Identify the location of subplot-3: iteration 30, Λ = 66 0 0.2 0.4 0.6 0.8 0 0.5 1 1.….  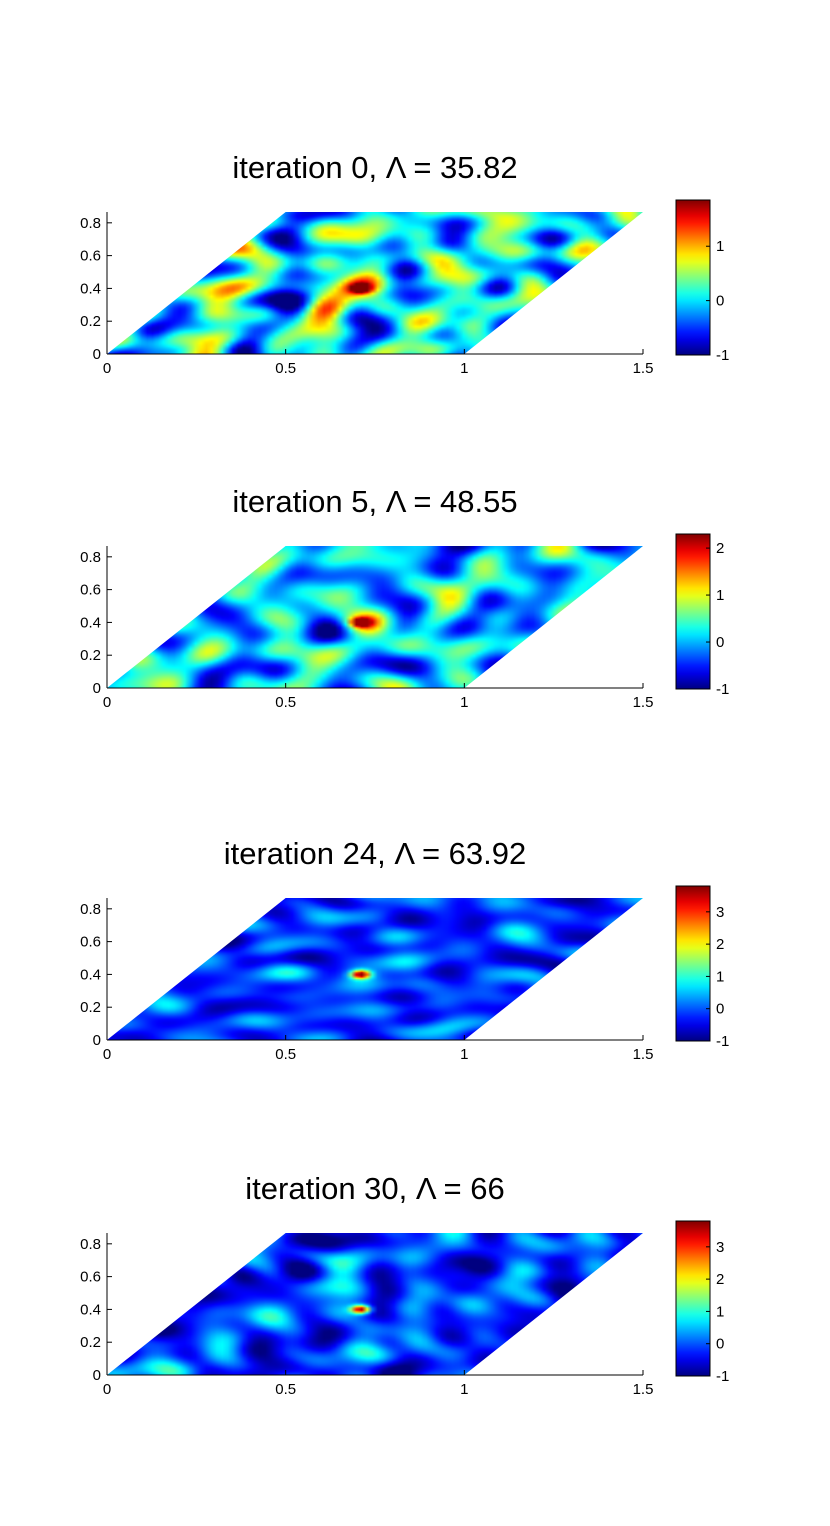
(404, 1284).